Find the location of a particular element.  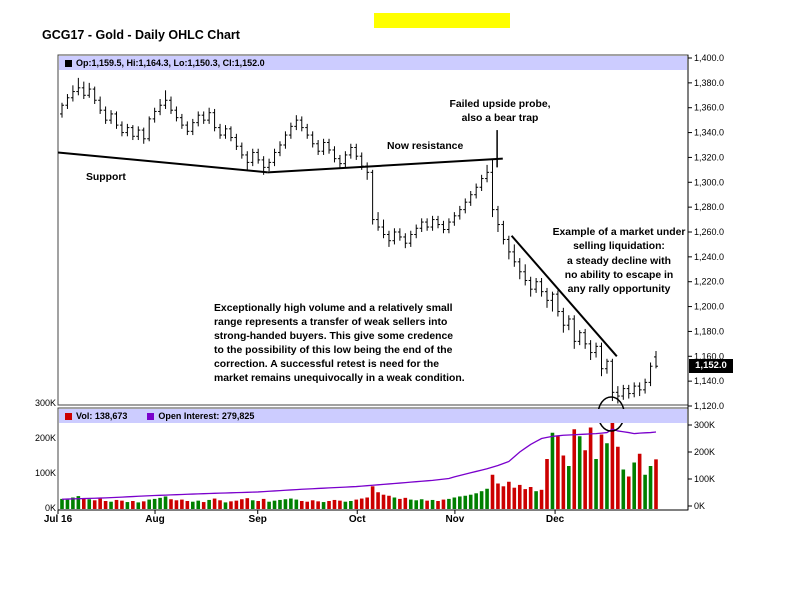

volume-legend-swatch-icon is located at coordinates (68, 416).